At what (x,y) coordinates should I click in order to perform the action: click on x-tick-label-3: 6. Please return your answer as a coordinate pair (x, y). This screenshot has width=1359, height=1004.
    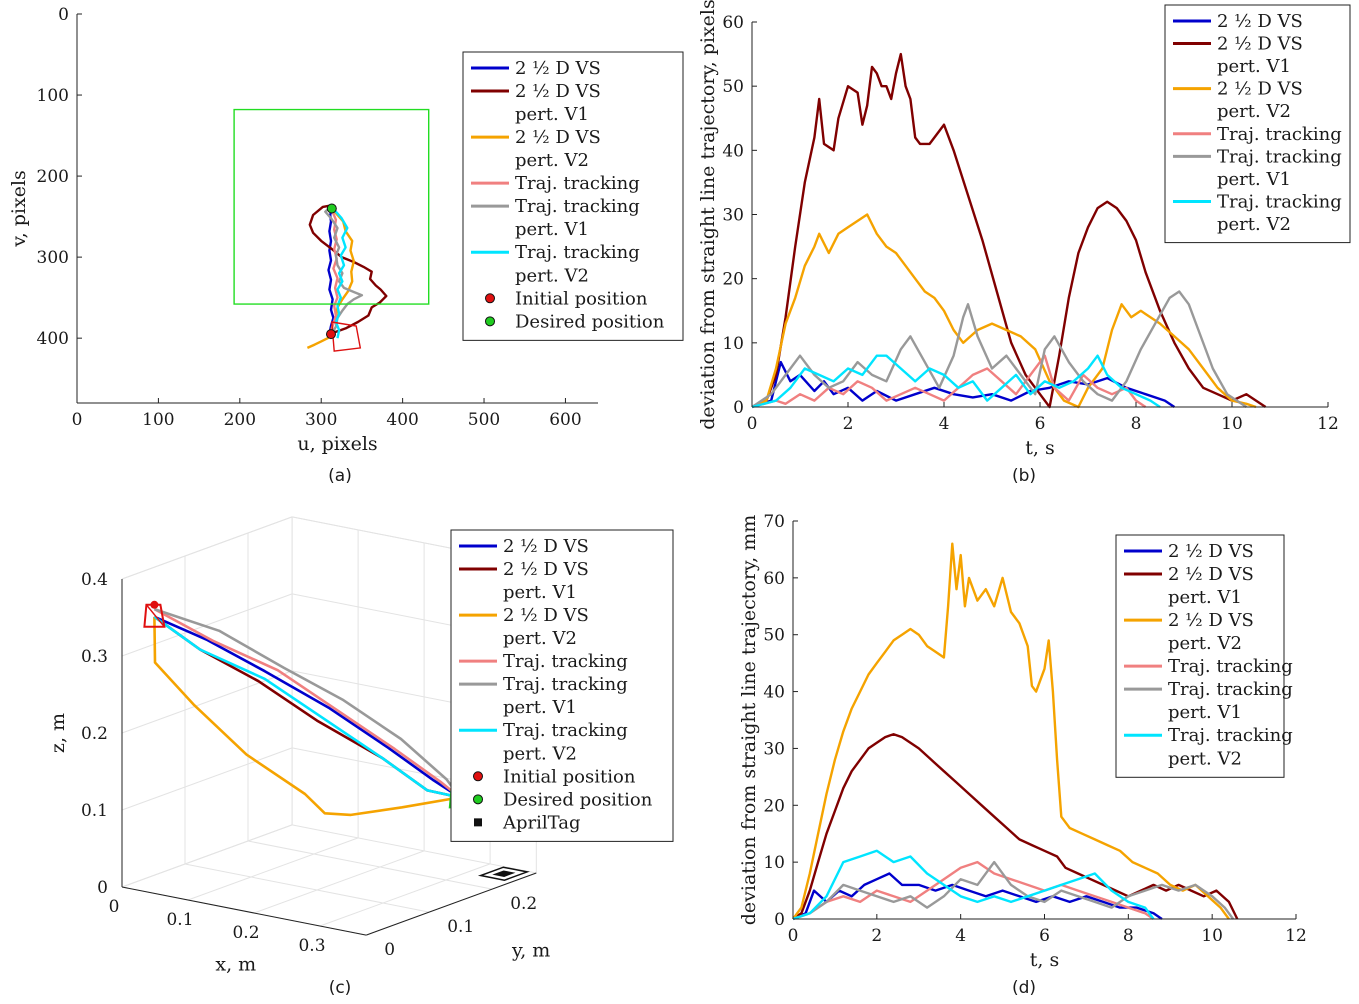
    Looking at the image, I should click on (1044, 936).